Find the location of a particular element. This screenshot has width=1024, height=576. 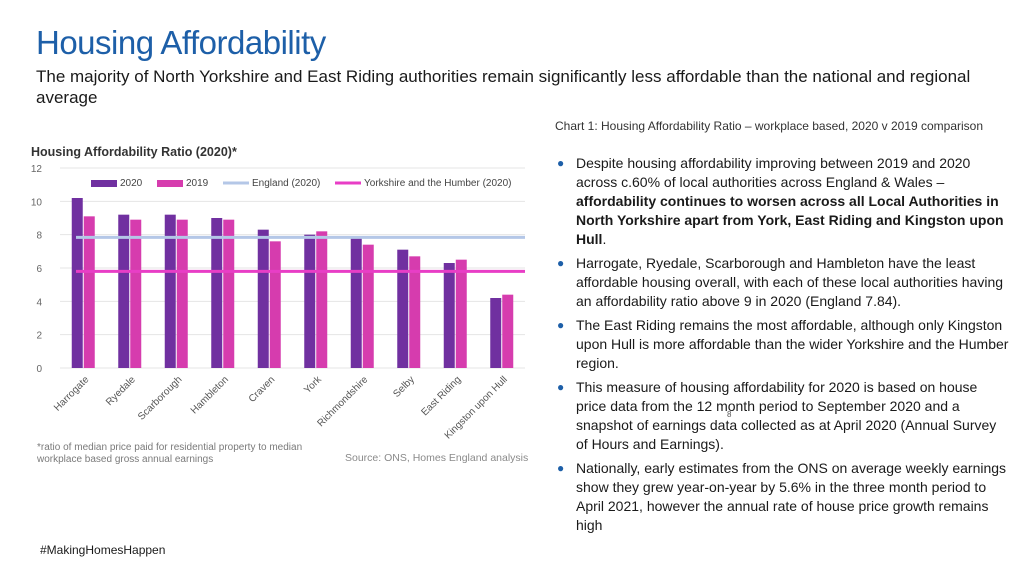

page-number: 8 is located at coordinates (729, 414).